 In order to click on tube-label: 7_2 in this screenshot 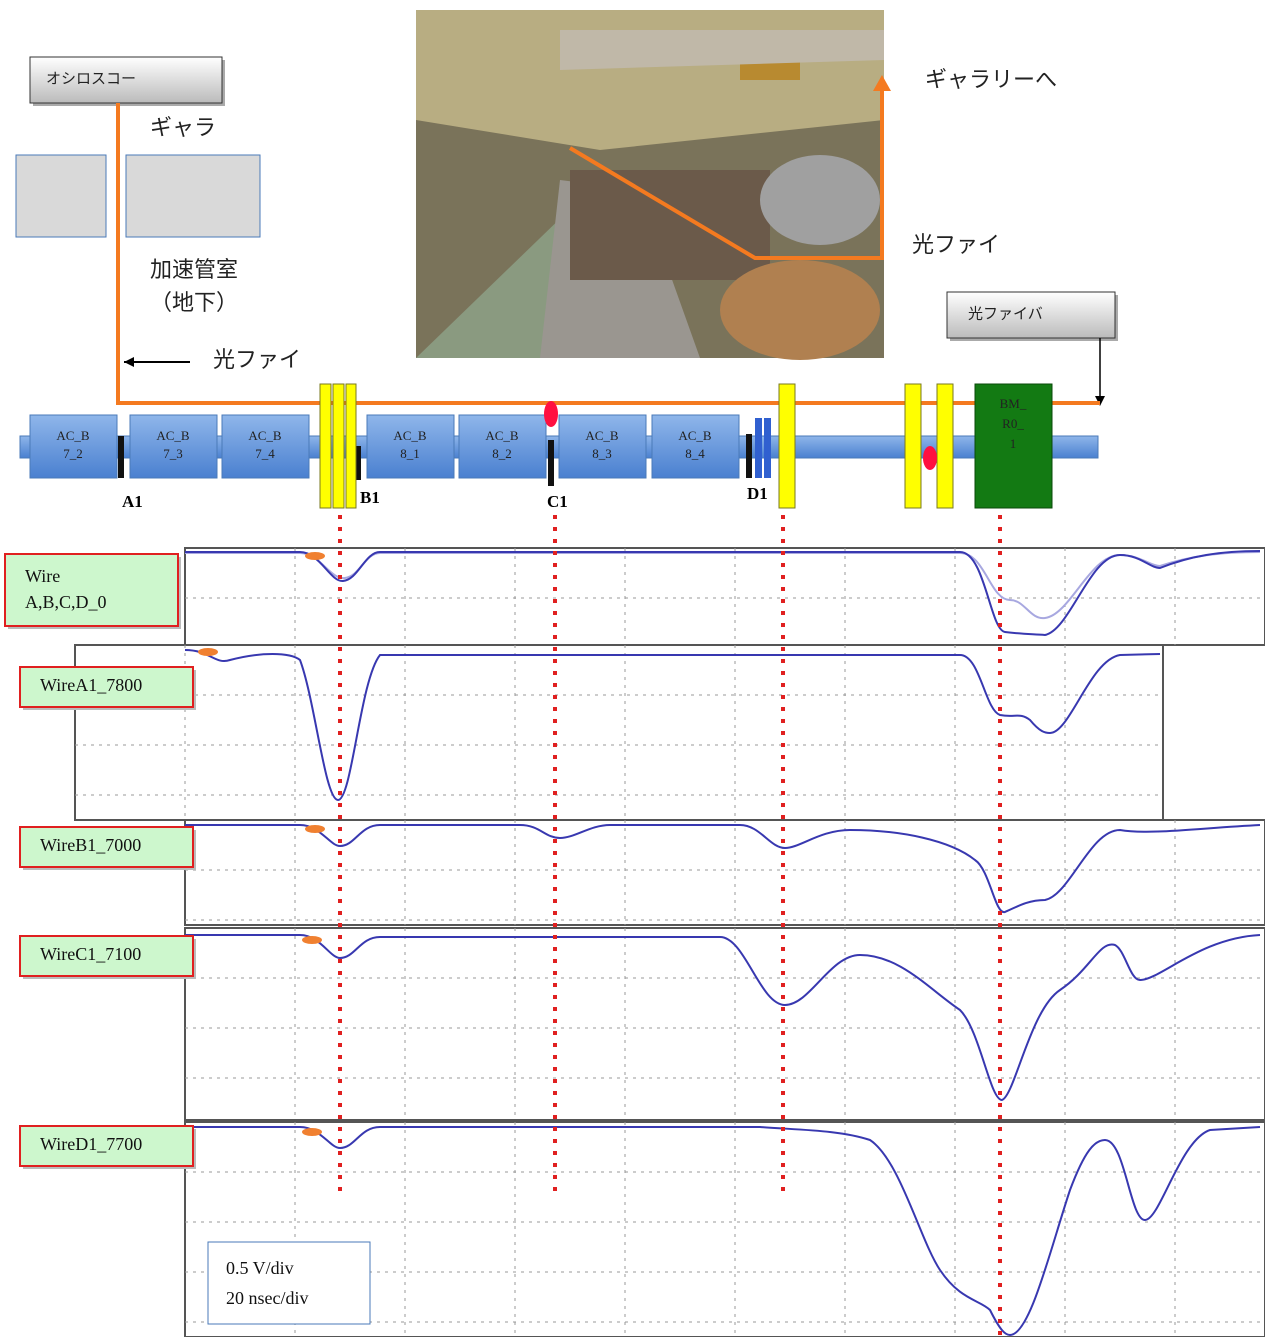, I will do `click(73, 453)`.